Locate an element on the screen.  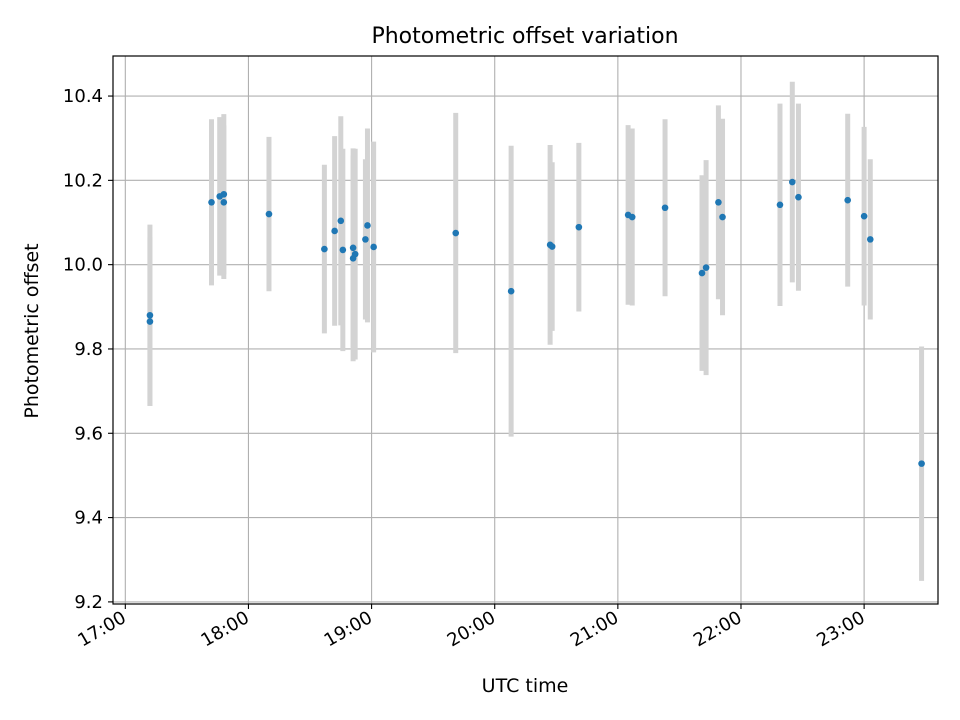
y-tick-label: 9.2 is located at coordinates (88, 602).